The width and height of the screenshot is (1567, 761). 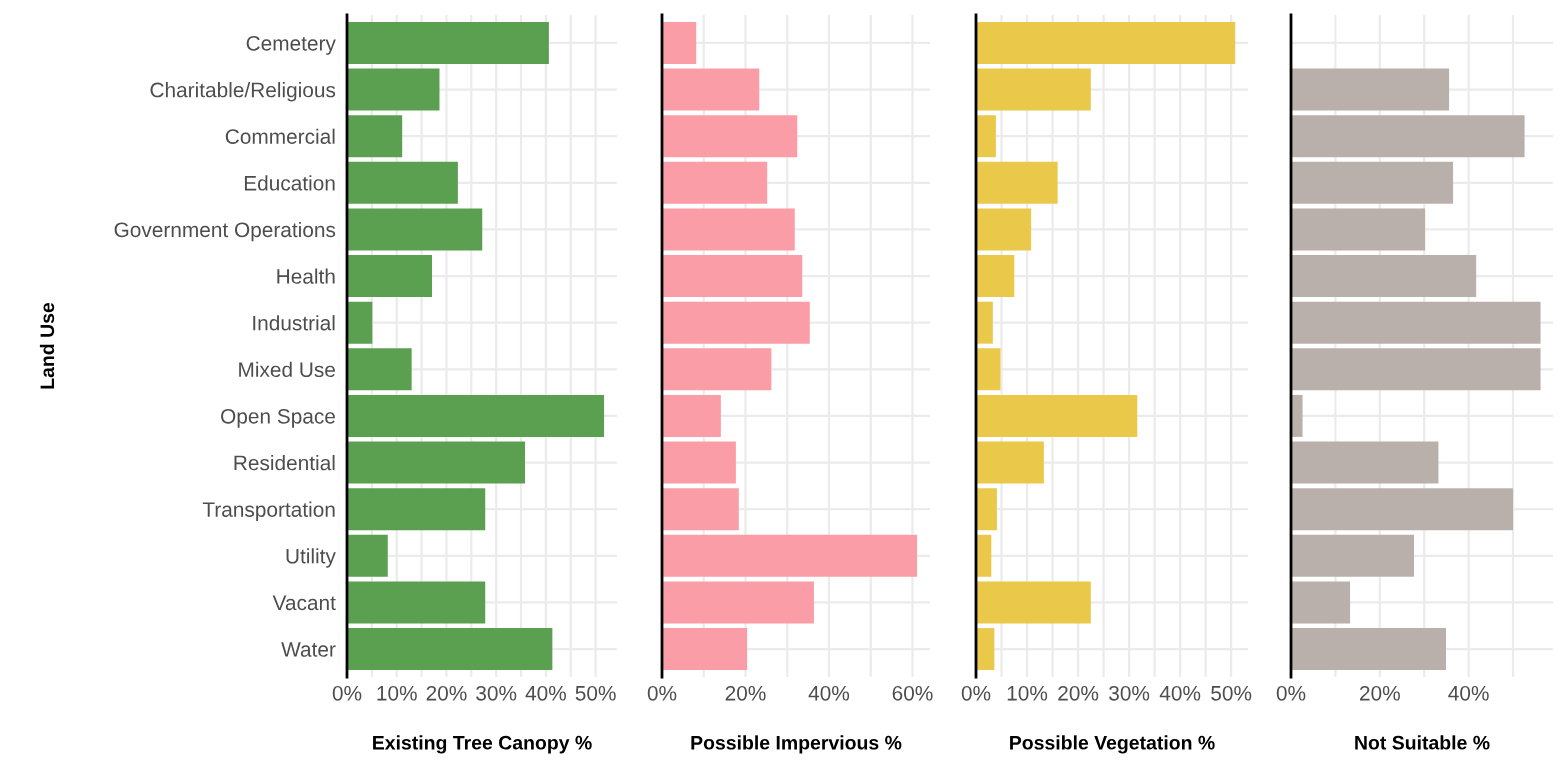 I want to click on y-tick-label: Commercial, so click(x=280, y=136).